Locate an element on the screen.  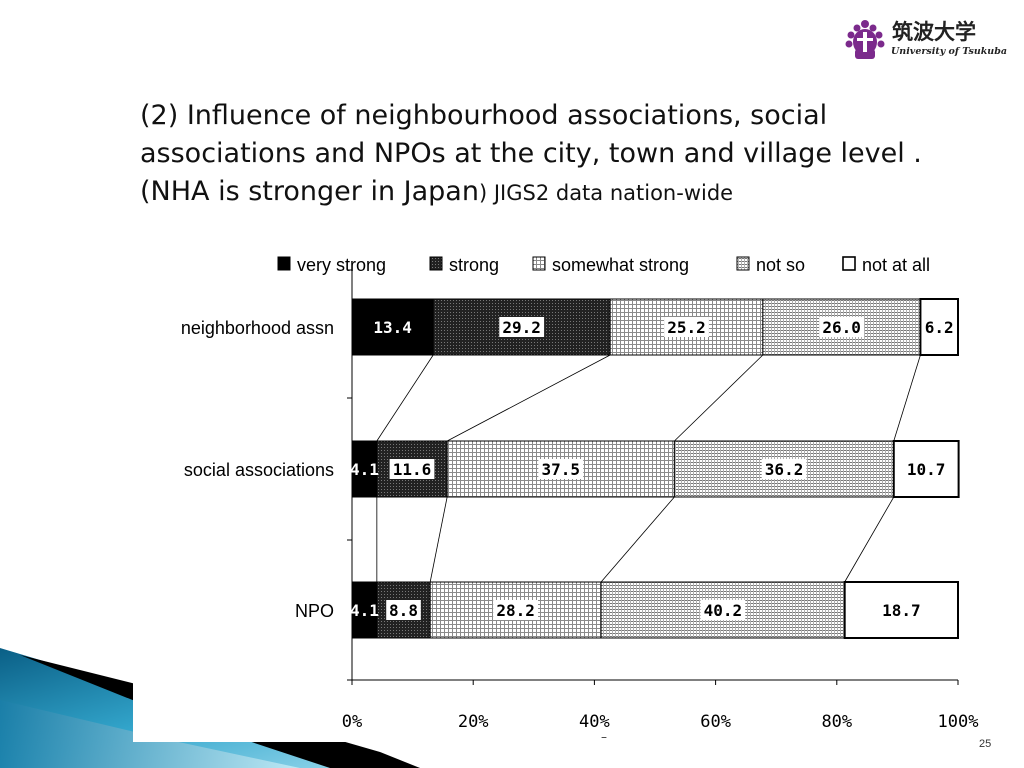
data-label-npo-somewhat-strong: 28.2 is located at coordinates (515, 610).